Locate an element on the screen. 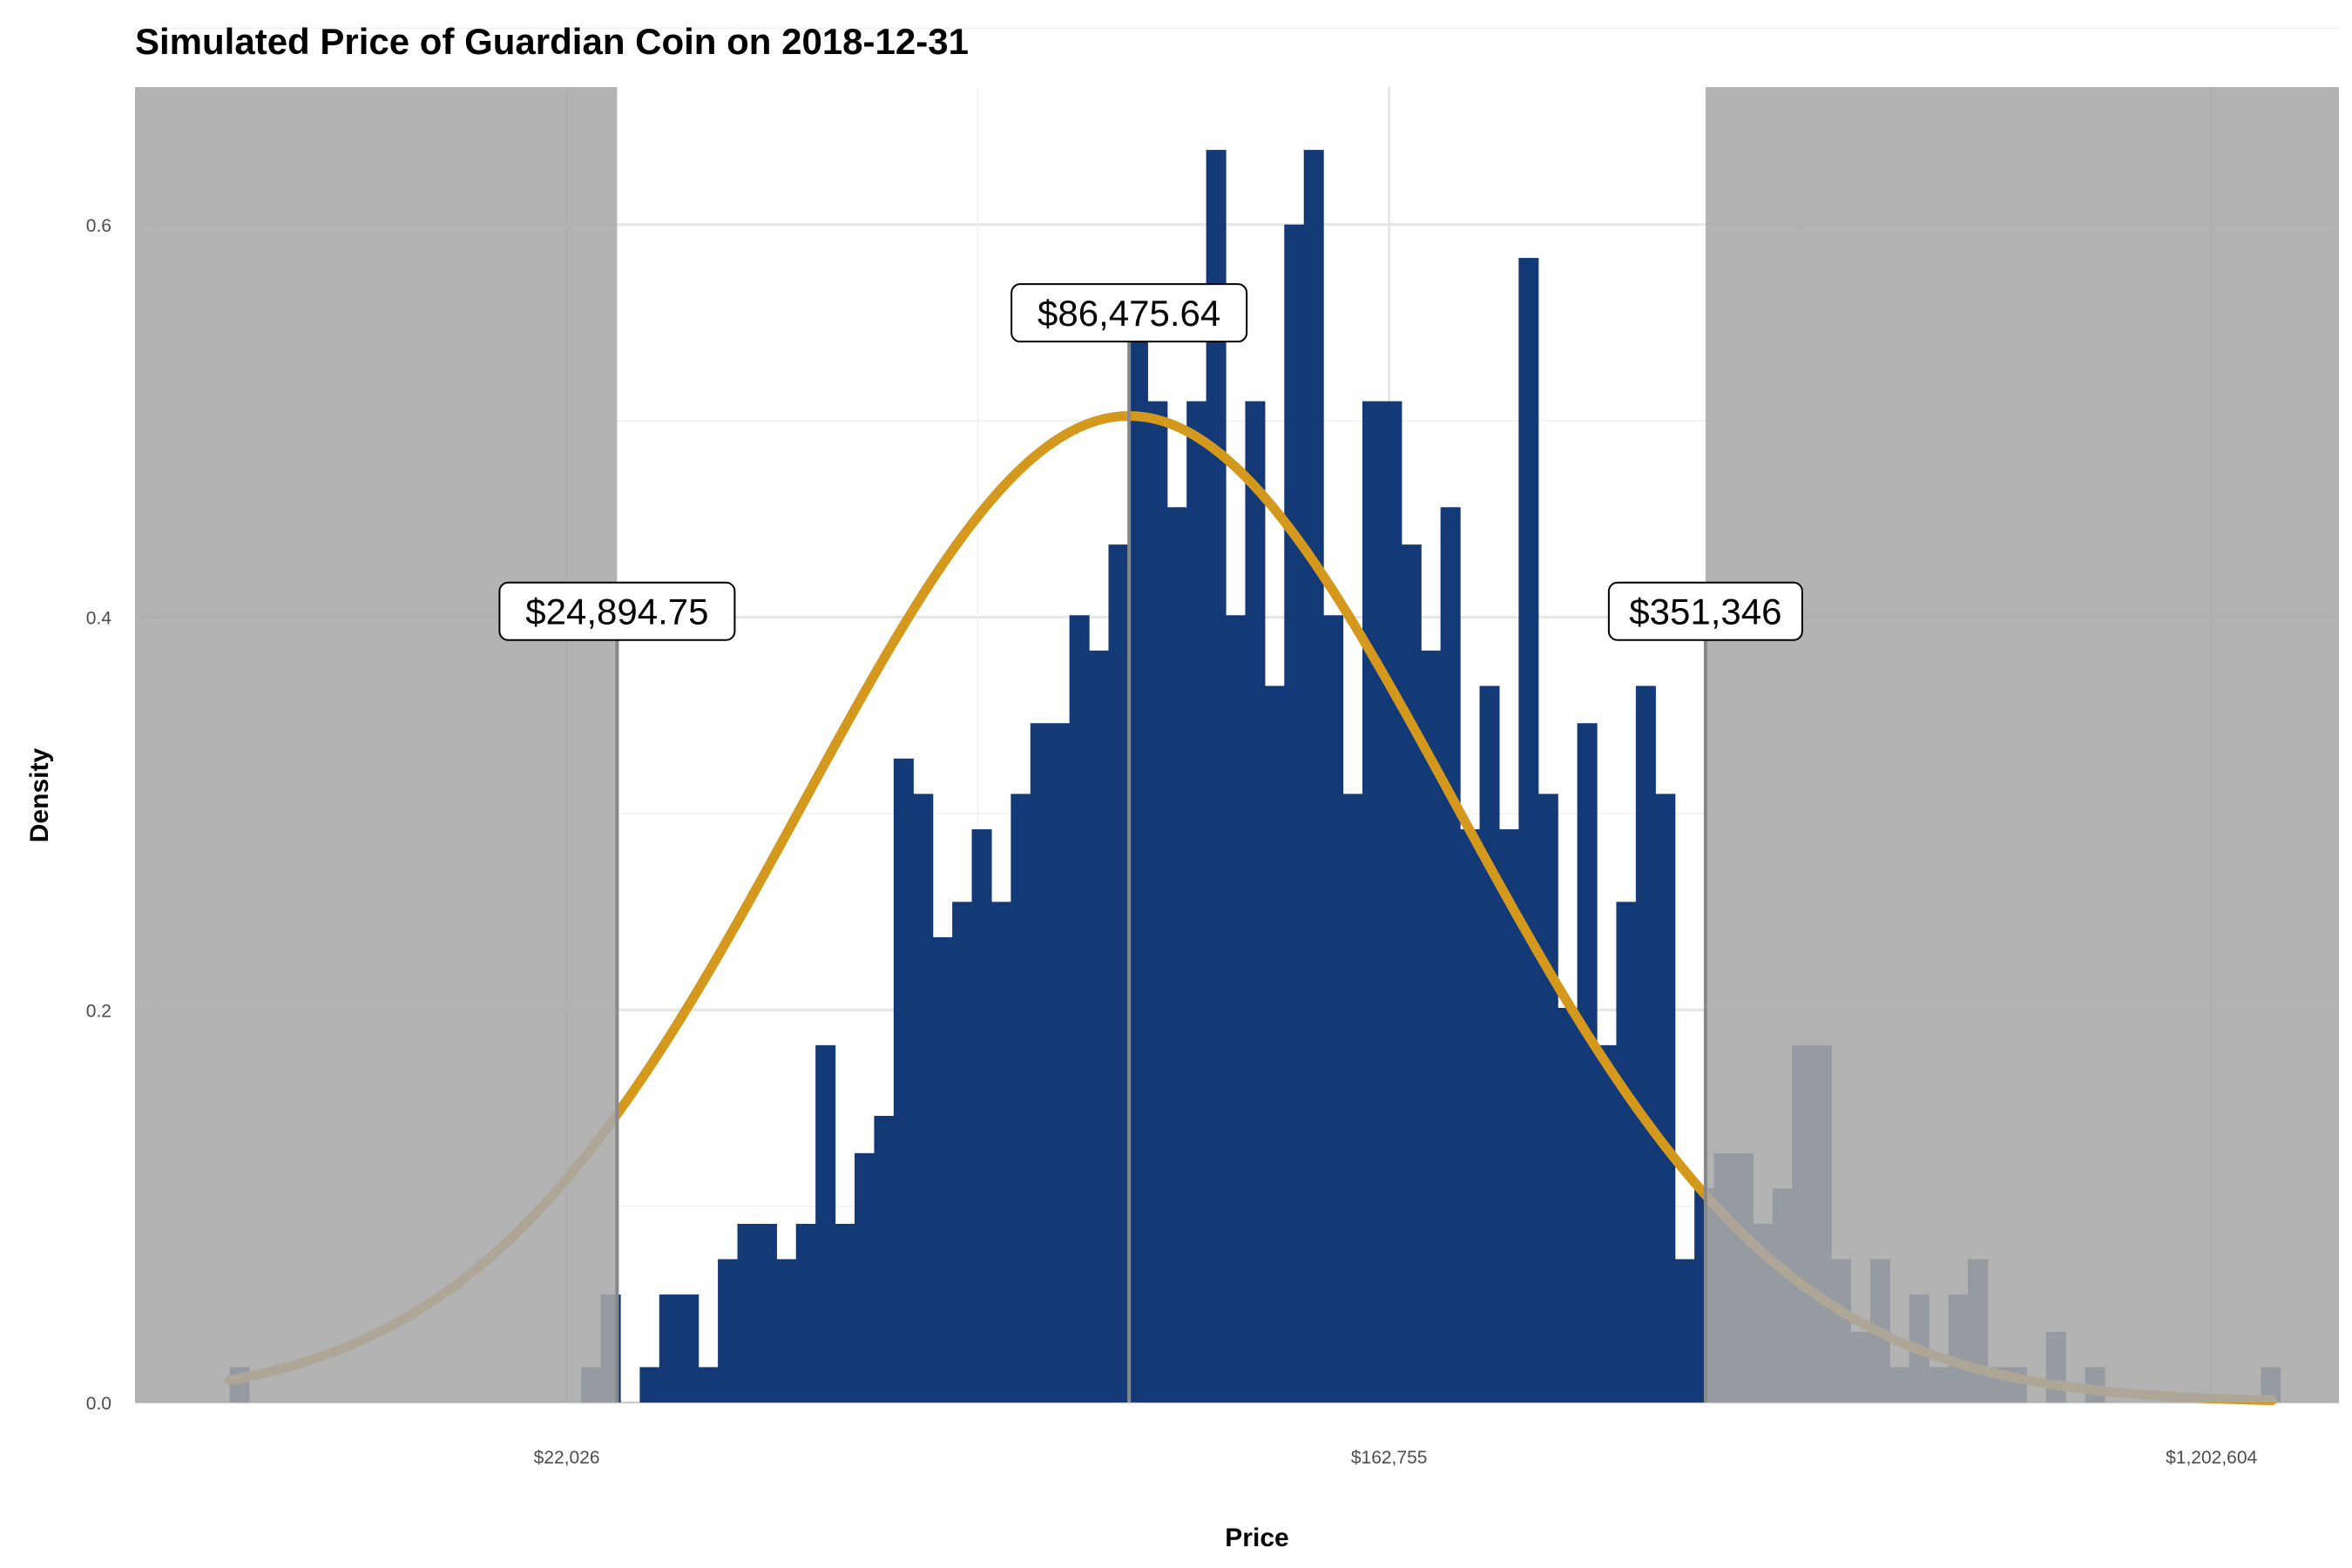  y-tick-label-2: 0.4 is located at coordinates (99, 619).